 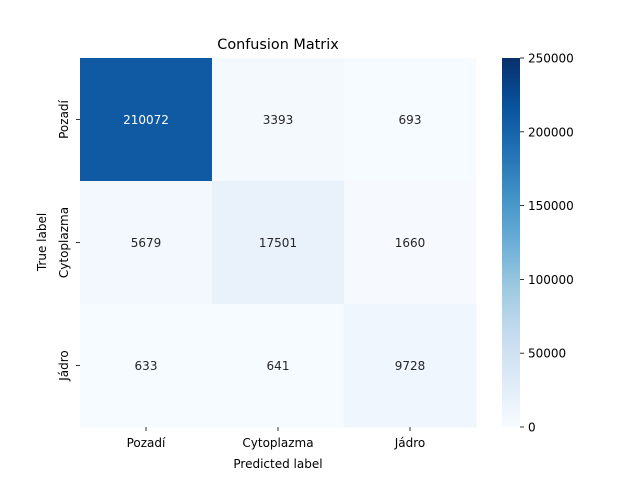 What do you see at coordinates (64, 118) in the screenshot?
I see `y-tick-label: Pozadí` at bounding box center [64, 118].